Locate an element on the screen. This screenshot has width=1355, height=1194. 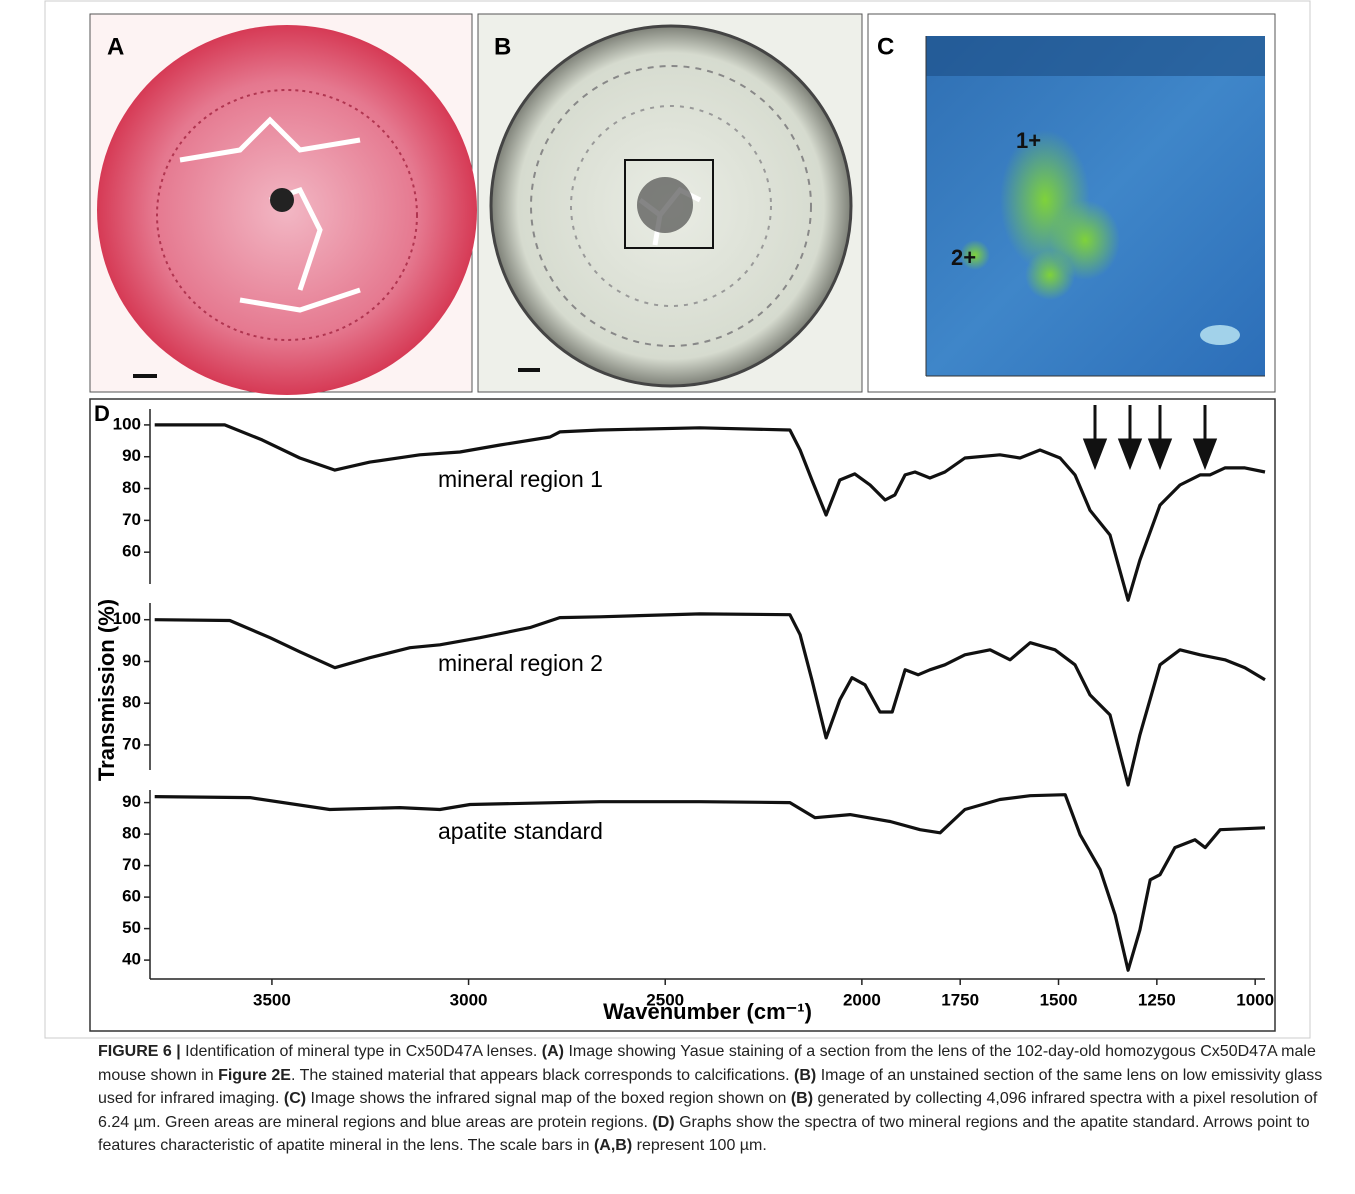
y-tick-label: 40 is located at coordinates (131, 959).